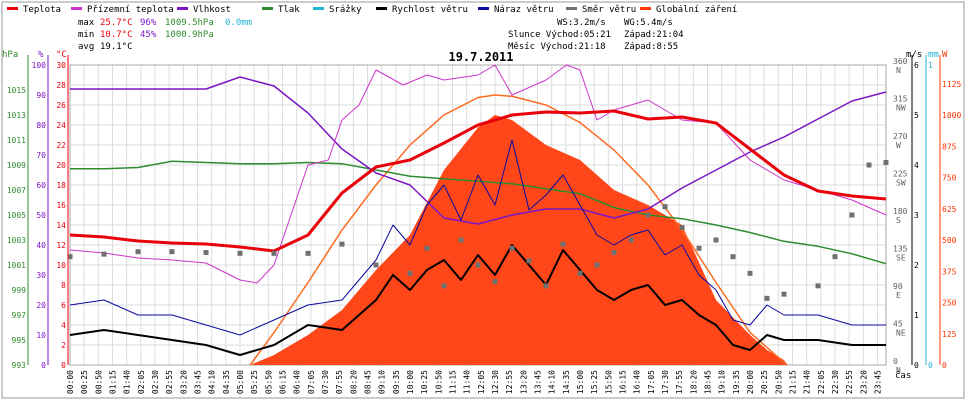 Image resolution: width=966 pixels, height=400 pixels. I want to click on dir-tick-lab-7: NW, so click(901, 108).